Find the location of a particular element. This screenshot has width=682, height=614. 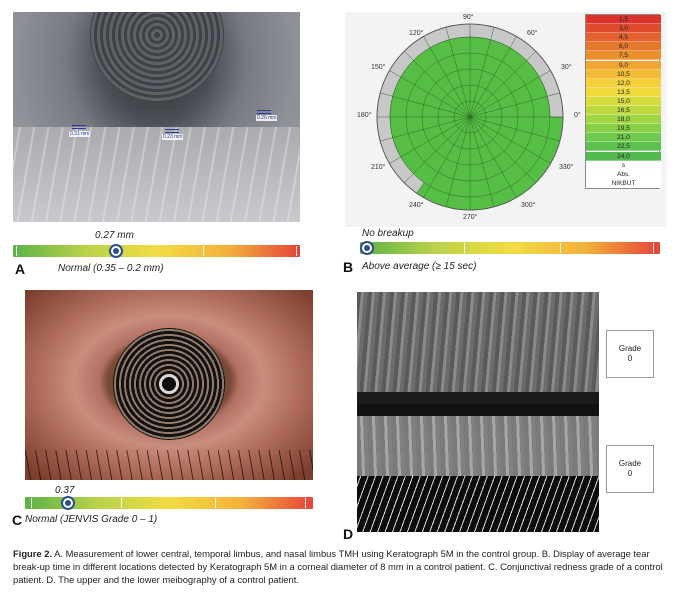

angle-150: 150° is located at coordinates (378, 67).